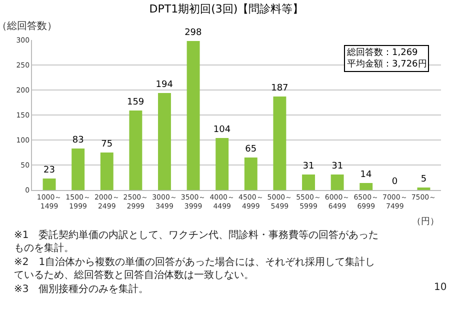  I want to click on text: ※1 委託契約単価の内訳として、ワクチン代、問診料・事務費等の回答があったものを集計。, so click(196, 241).